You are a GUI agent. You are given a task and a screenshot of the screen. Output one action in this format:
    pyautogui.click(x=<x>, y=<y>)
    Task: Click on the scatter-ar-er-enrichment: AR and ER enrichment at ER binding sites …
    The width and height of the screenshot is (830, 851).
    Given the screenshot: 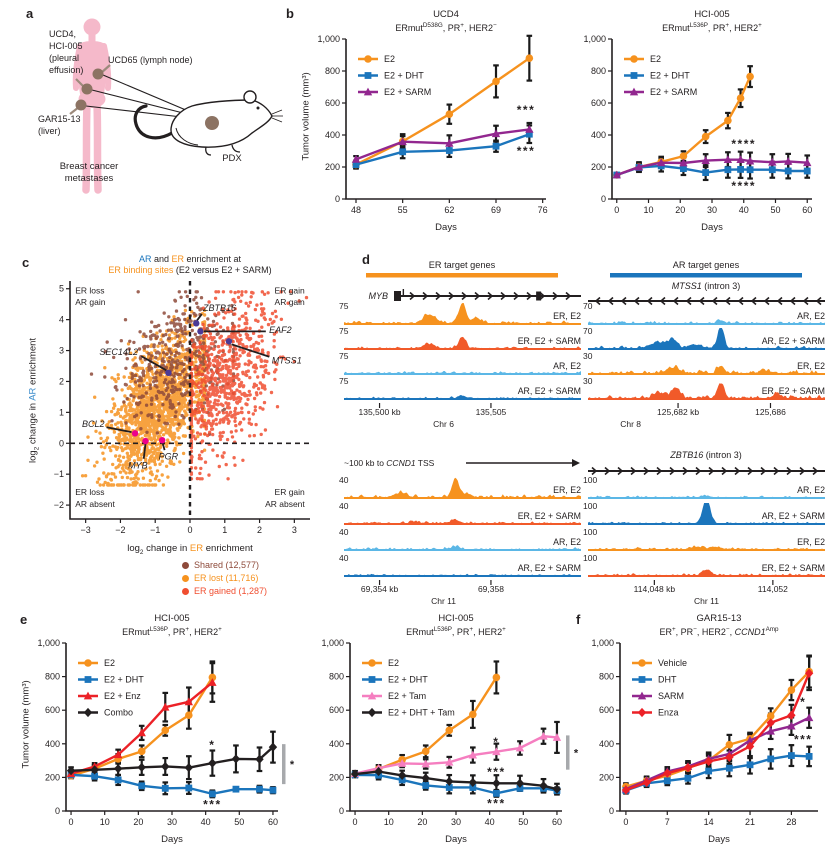 What is the action you would take?
    pyautogui.click(x=177, y=425)
    